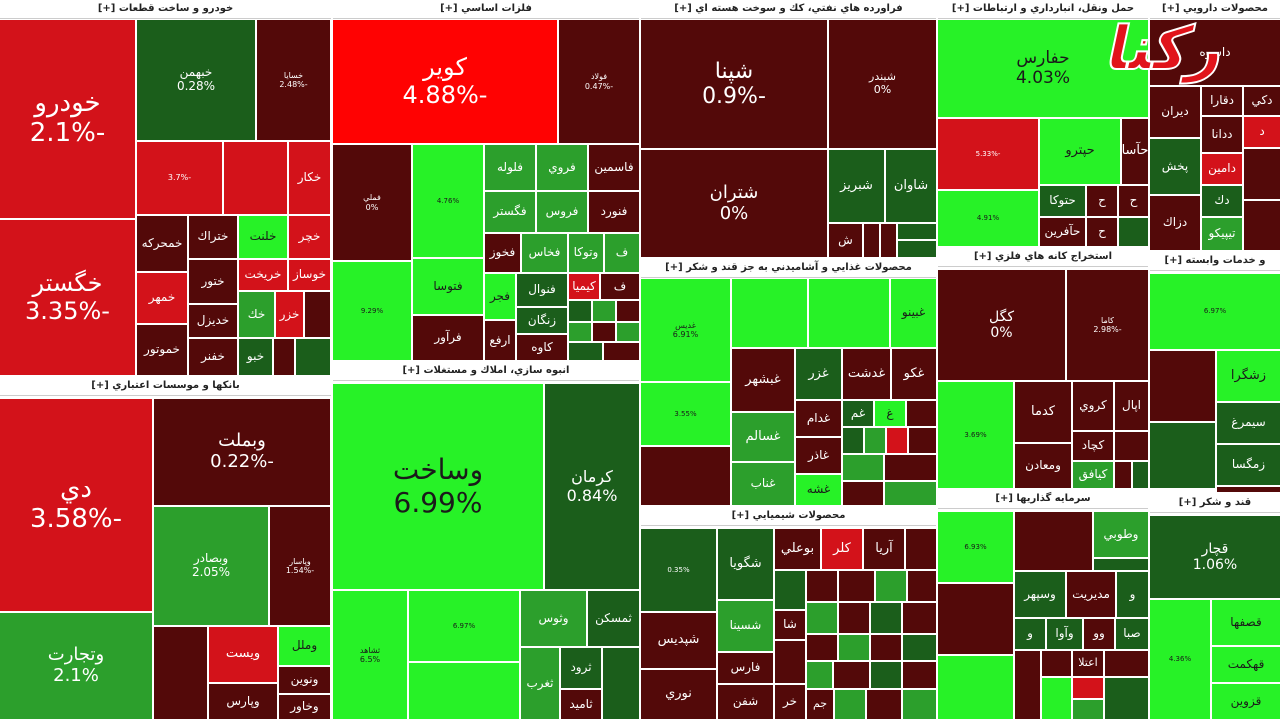 This screenshot has height=719, width=1280. I want to click on stock-name: وو, so click(1099, 633).